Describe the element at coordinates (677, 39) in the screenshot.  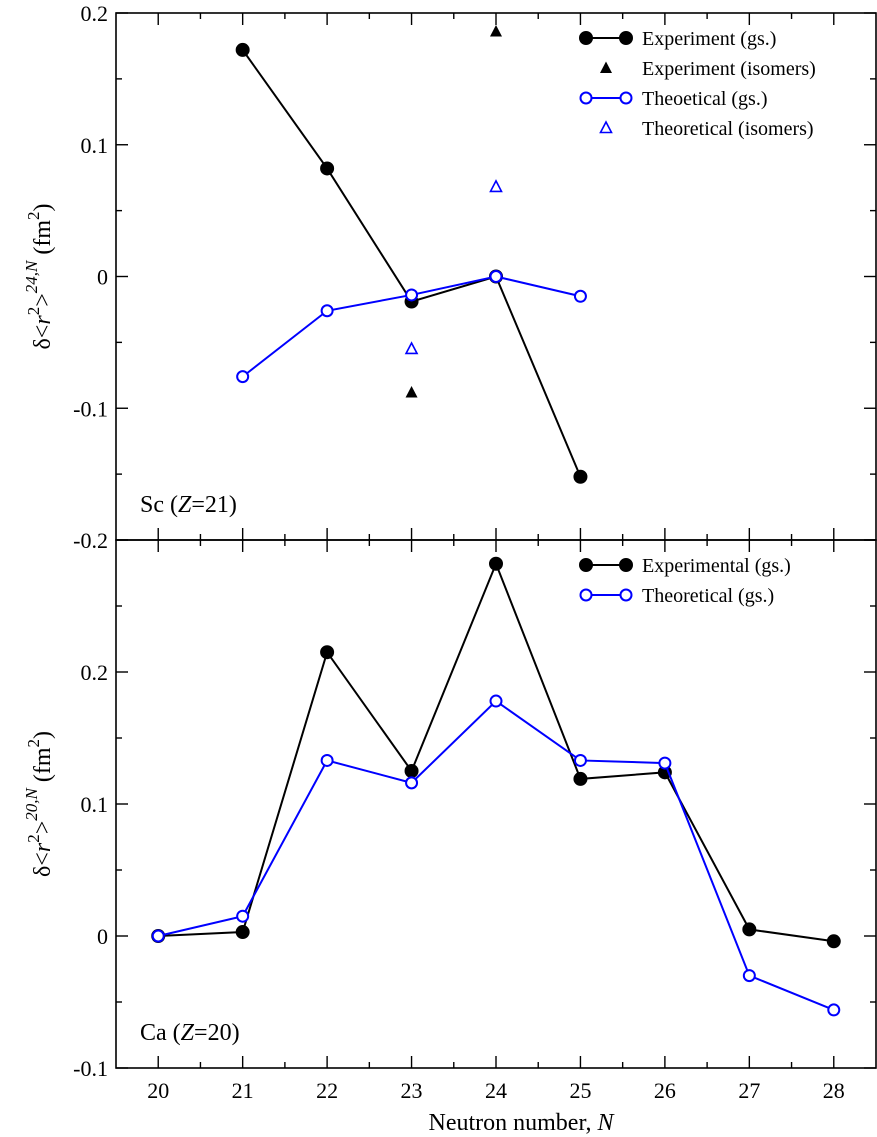
I see `legend-entry: Experiment (gs.)` at that location.